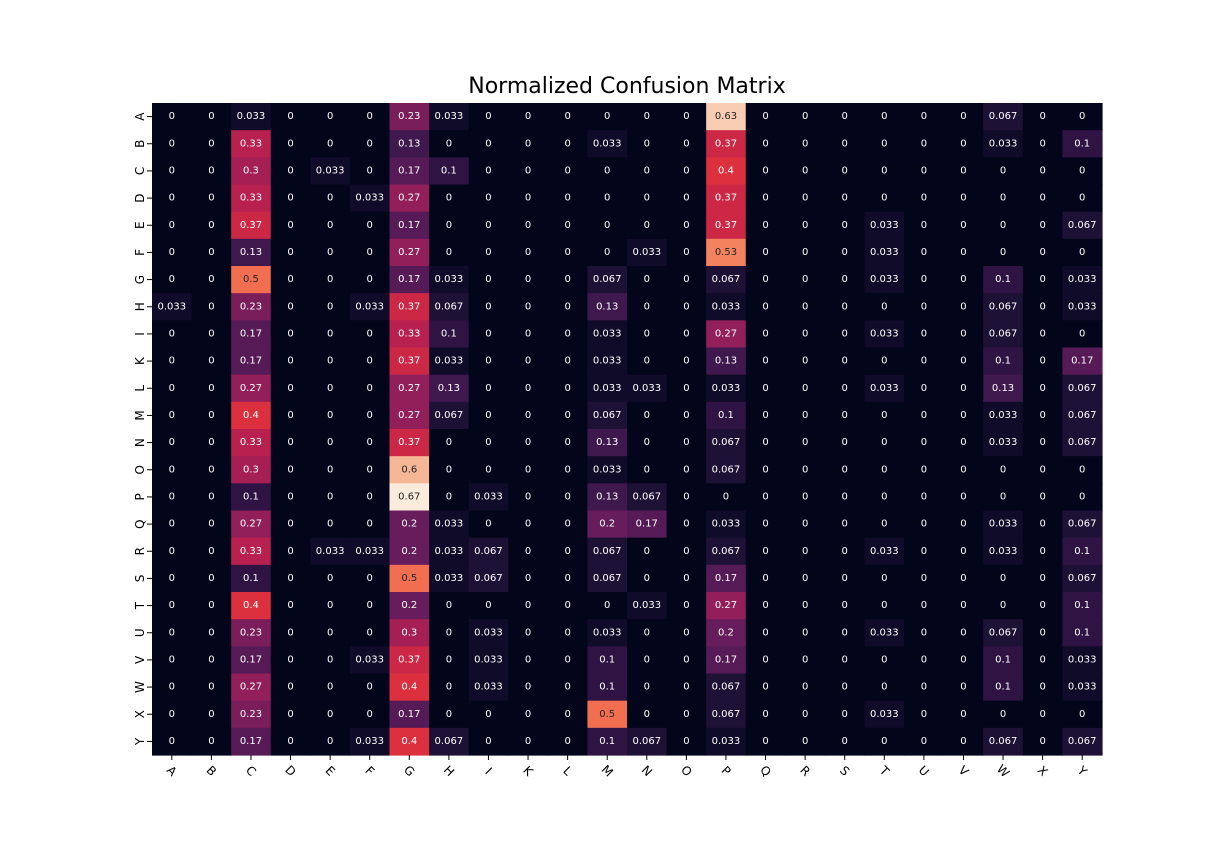 This screenshot has width=1224, height=864. Describe the element at coordinates (528, 771) in the screenshot. I see `x-tick-label: K` at that location.